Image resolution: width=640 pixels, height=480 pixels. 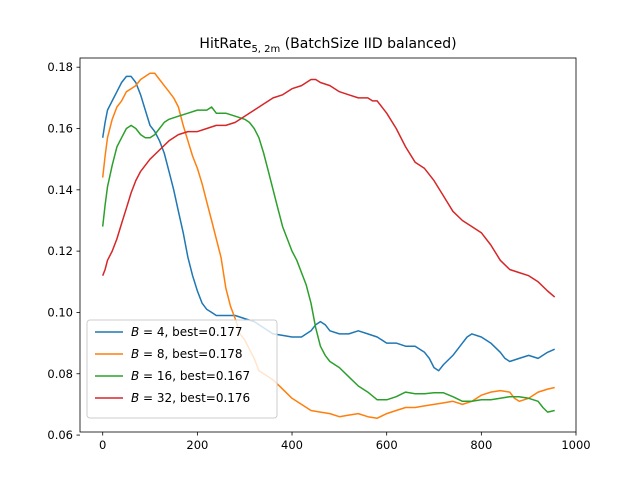 I want to click on y-tick-label: 0.18, so click(x=60, y=67).